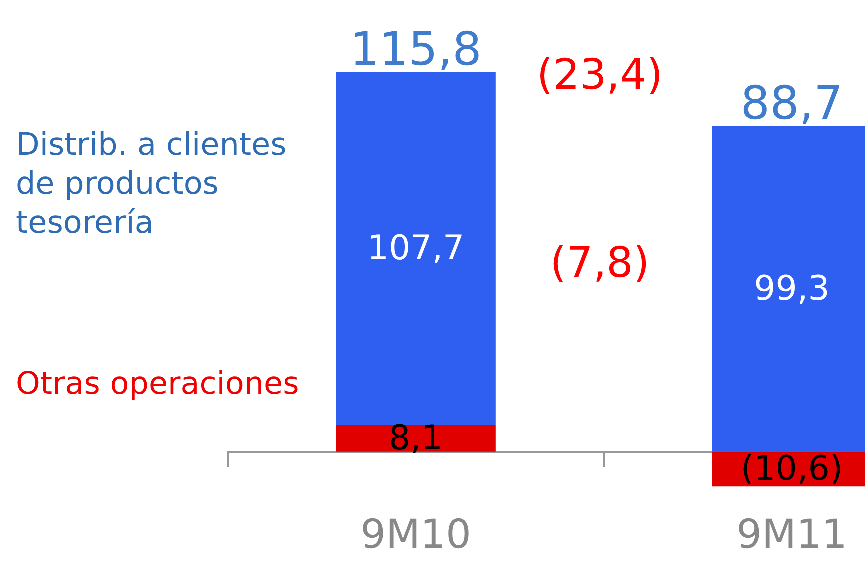  I want to click on total-label: 88,7, so click(792, 103).